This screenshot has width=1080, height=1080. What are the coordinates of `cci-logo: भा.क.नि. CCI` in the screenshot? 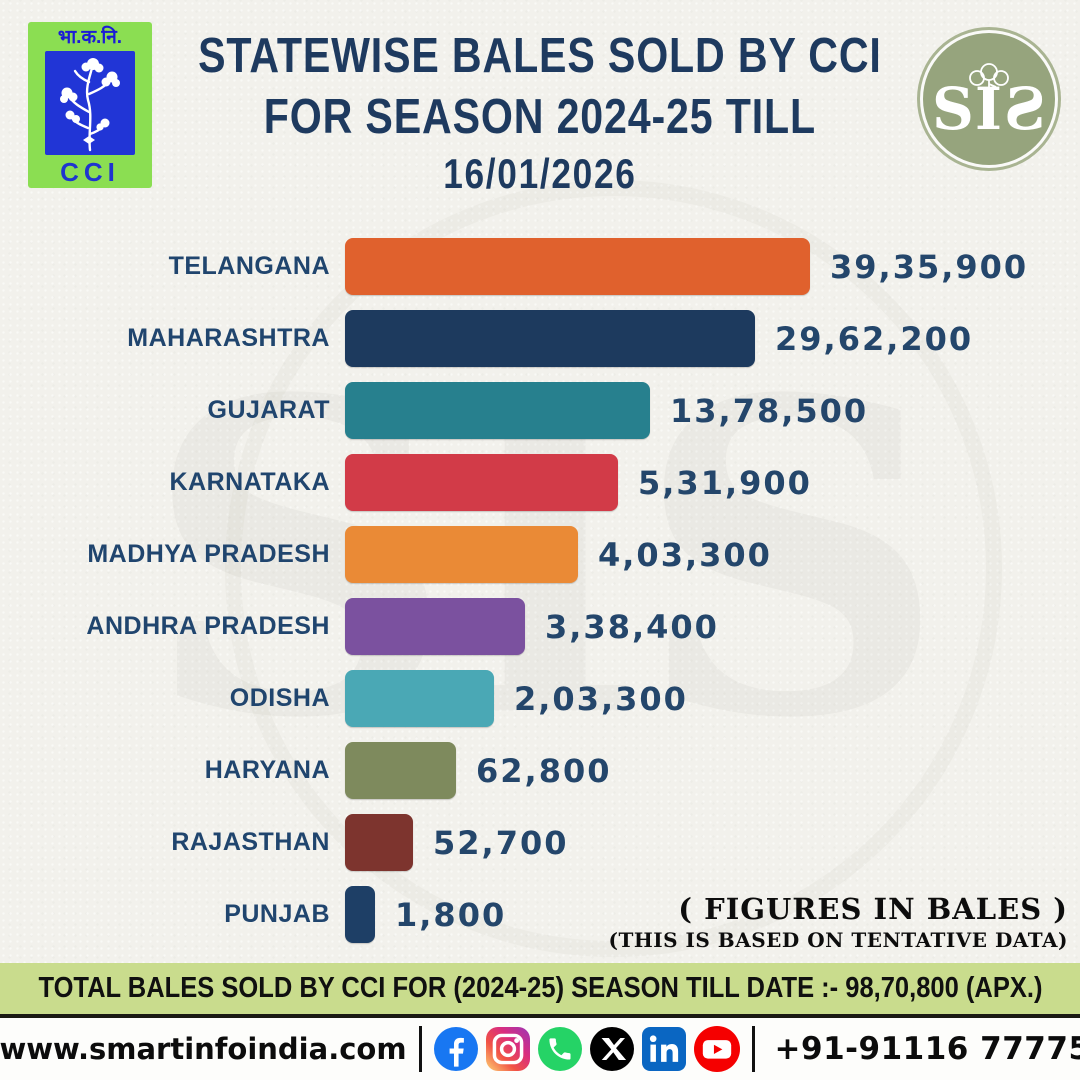 It's located at (90, 105).